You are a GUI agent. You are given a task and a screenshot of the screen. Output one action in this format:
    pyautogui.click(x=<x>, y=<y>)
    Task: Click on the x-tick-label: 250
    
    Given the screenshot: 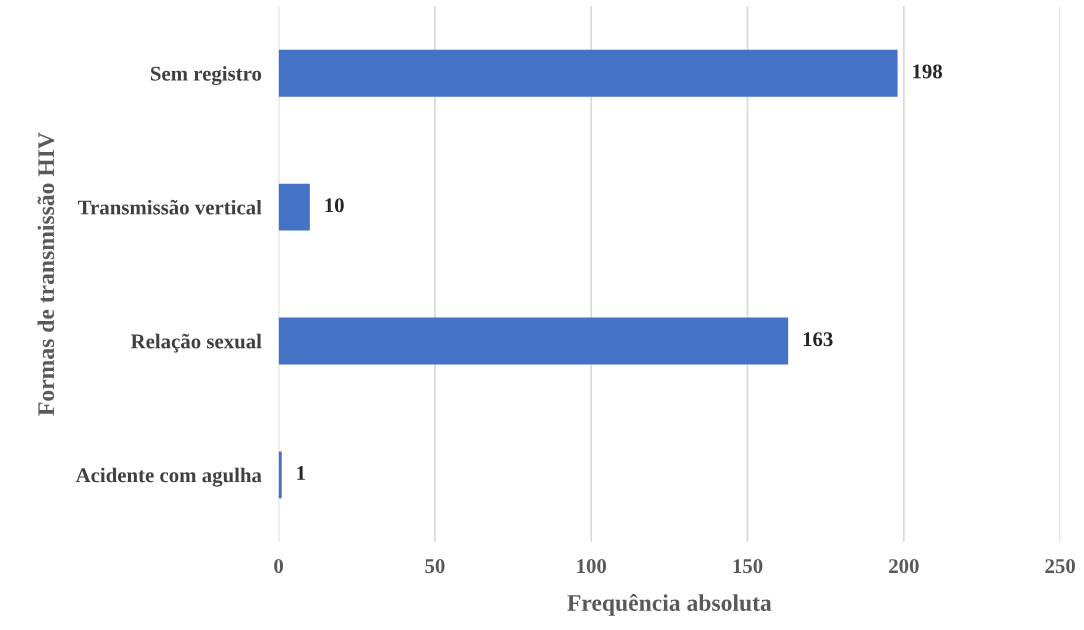 What is the action you would take?
    pyautogui.click(x=1060, y=566)
    